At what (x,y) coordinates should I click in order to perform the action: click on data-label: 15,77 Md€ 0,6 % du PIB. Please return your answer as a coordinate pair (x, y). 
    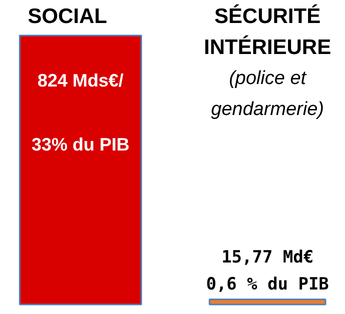
    Looking at the image, I should click on (267, 270).